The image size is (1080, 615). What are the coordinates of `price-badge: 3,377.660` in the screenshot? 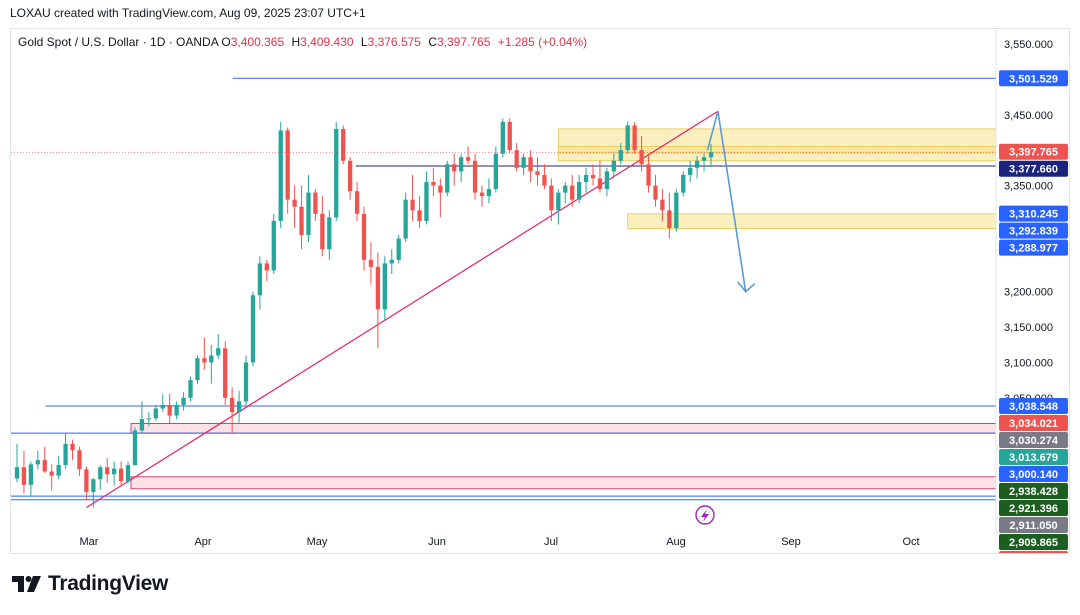 It's located at (1033, 168).